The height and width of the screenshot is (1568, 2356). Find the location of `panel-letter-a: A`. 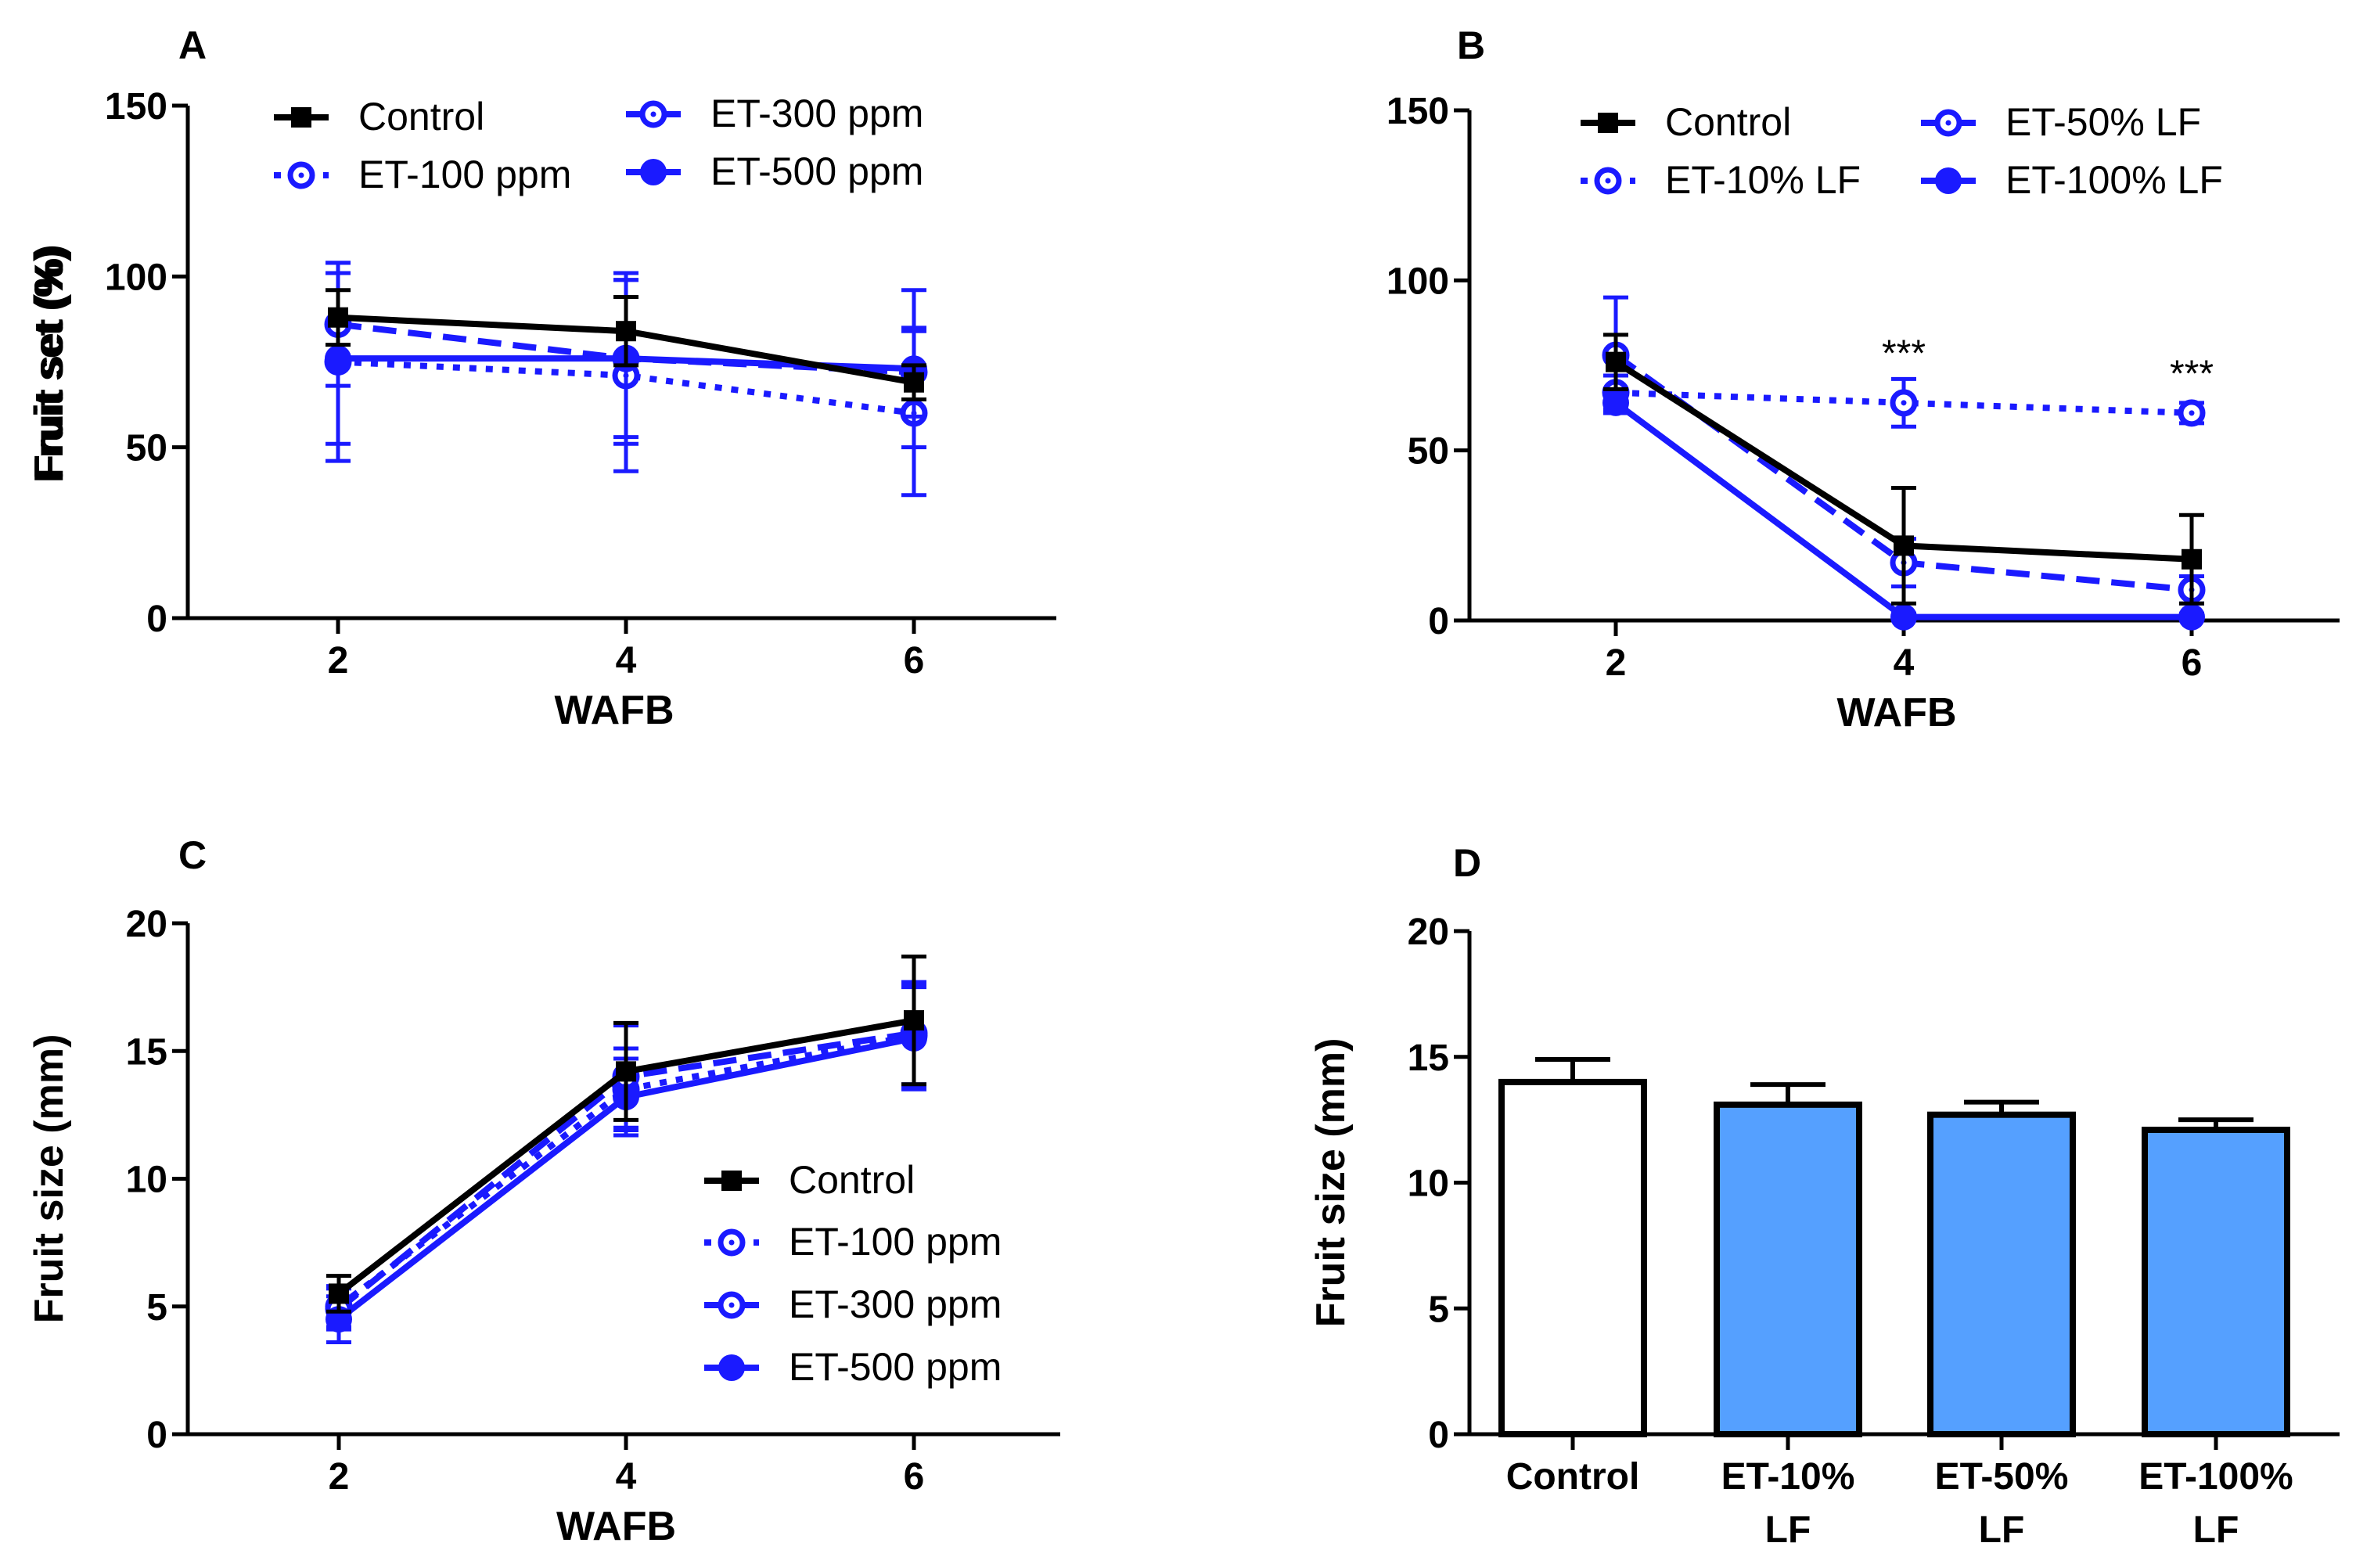

panel-letter-a: A is located at coordinates (192, 45).